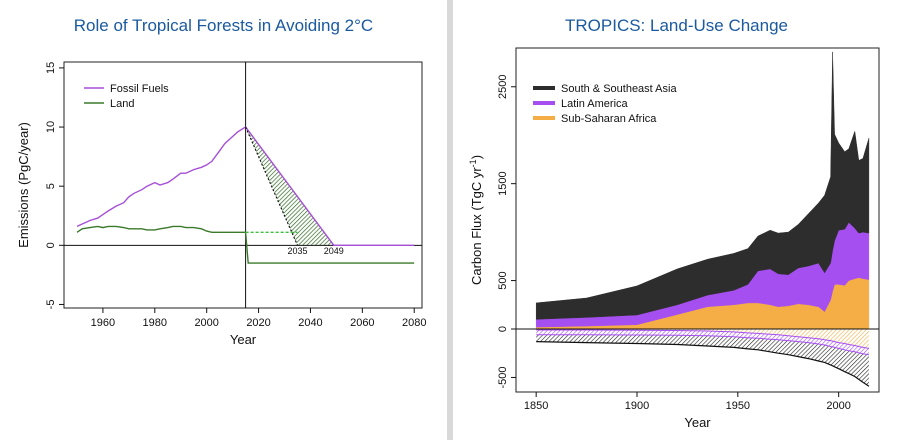 The width and height of the screenshot is (900, 440). I want to click on fossil-decline-line, so click(330, 186).